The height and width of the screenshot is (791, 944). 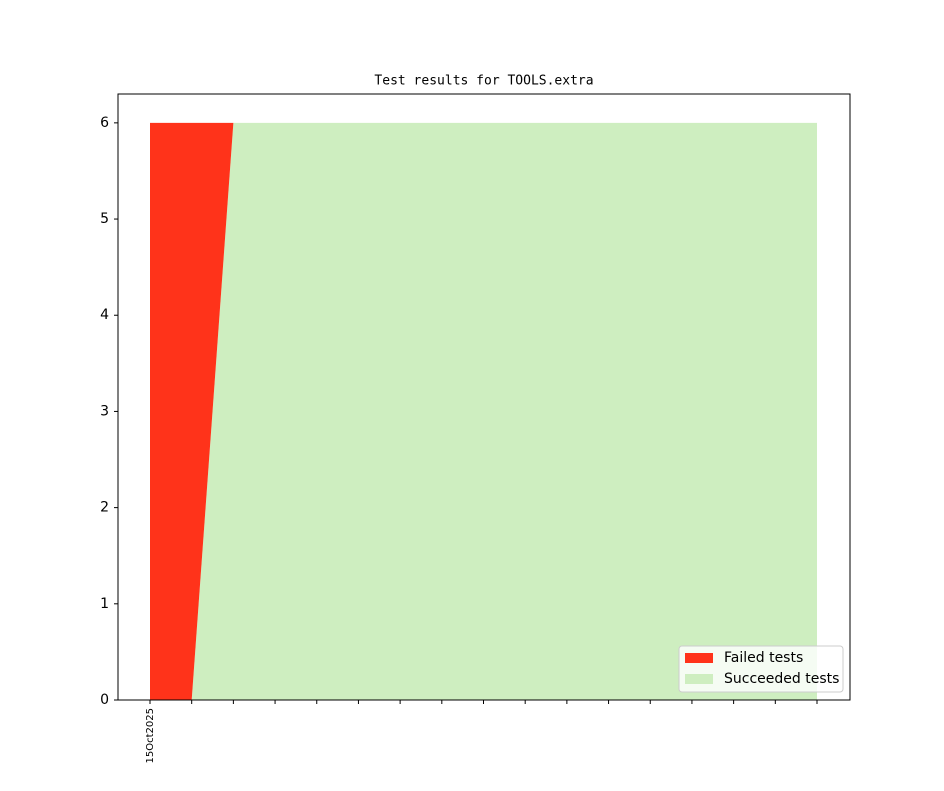 What do you see at coordinates (763, 658) in the screenshot?
I see `legend-label: Failed tests` at bounding box center [763, 658].